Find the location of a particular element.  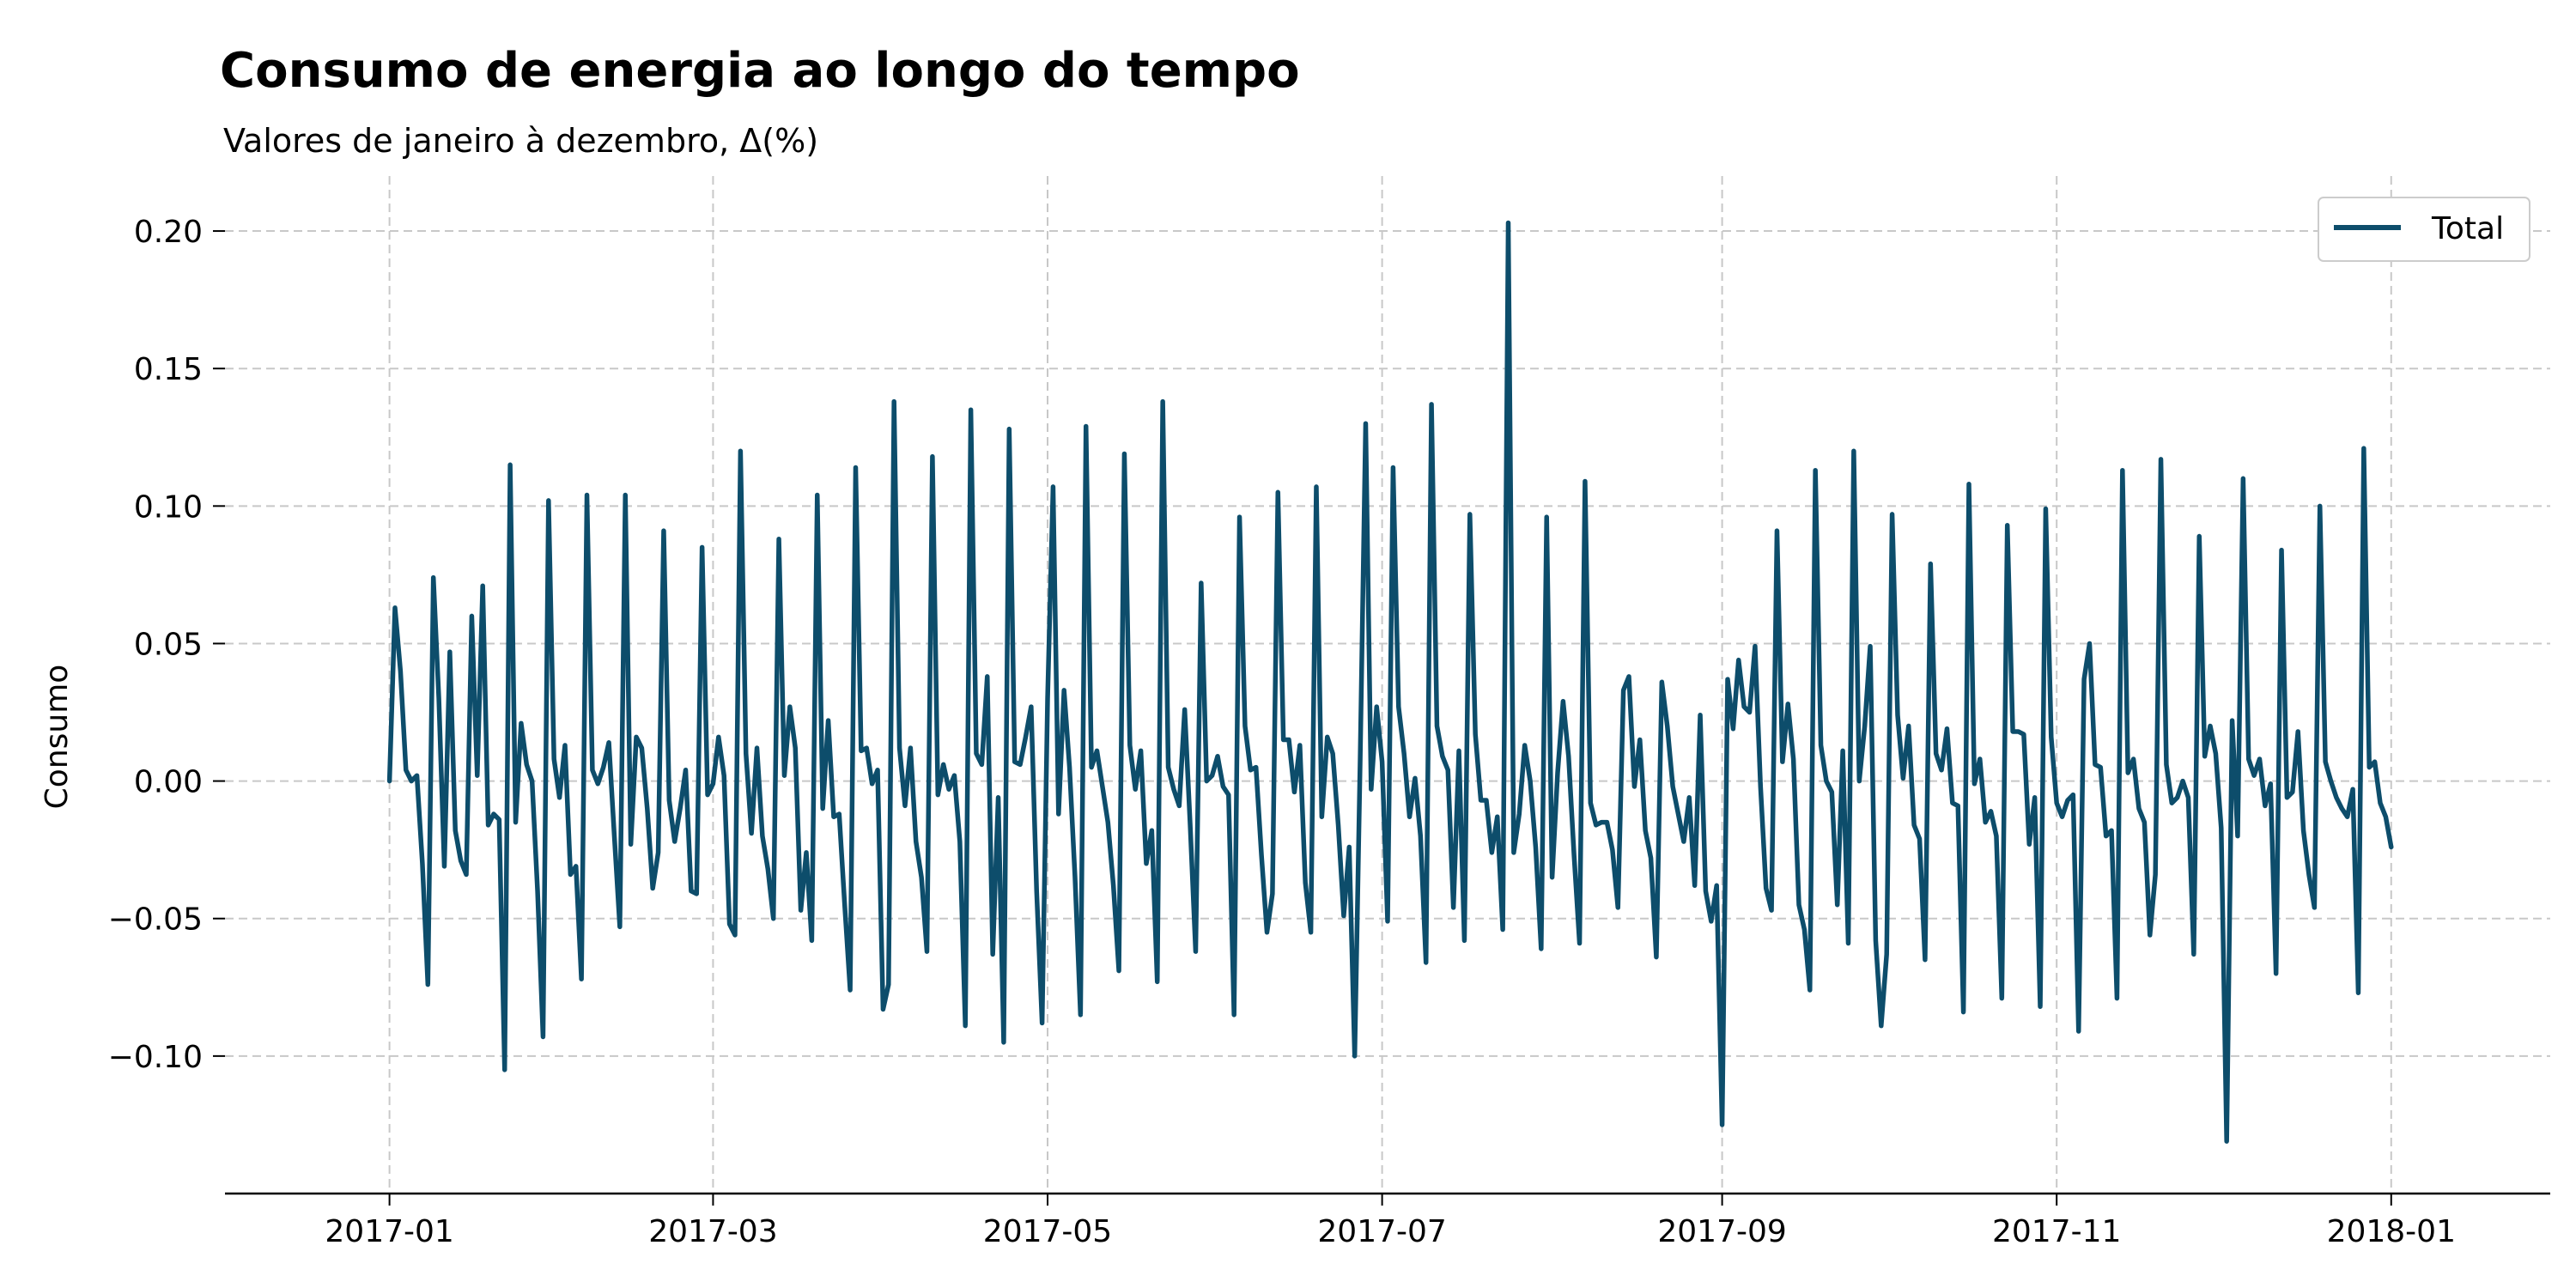

legend-box is located at coordinates (2424, 229).